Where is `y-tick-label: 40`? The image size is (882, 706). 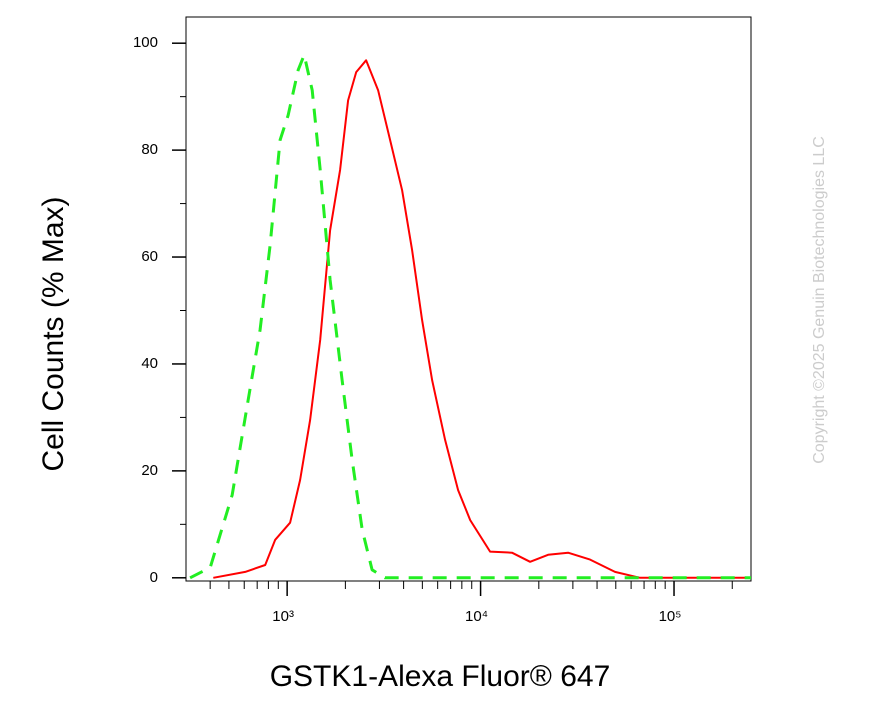
y-tick-label: 40 is located at coordinates (149, 363).